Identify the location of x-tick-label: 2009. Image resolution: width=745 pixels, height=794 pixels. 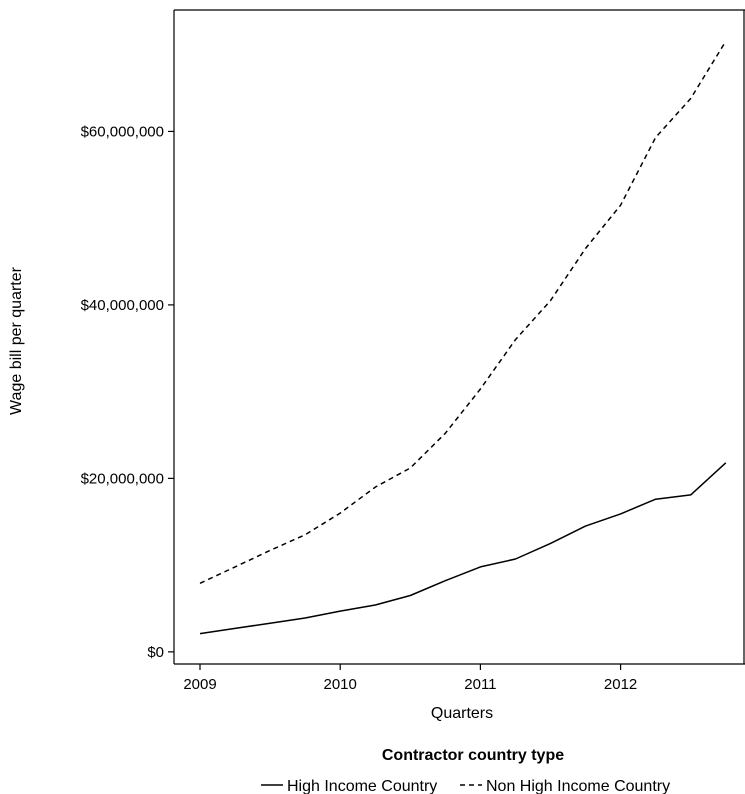
(199, 684).